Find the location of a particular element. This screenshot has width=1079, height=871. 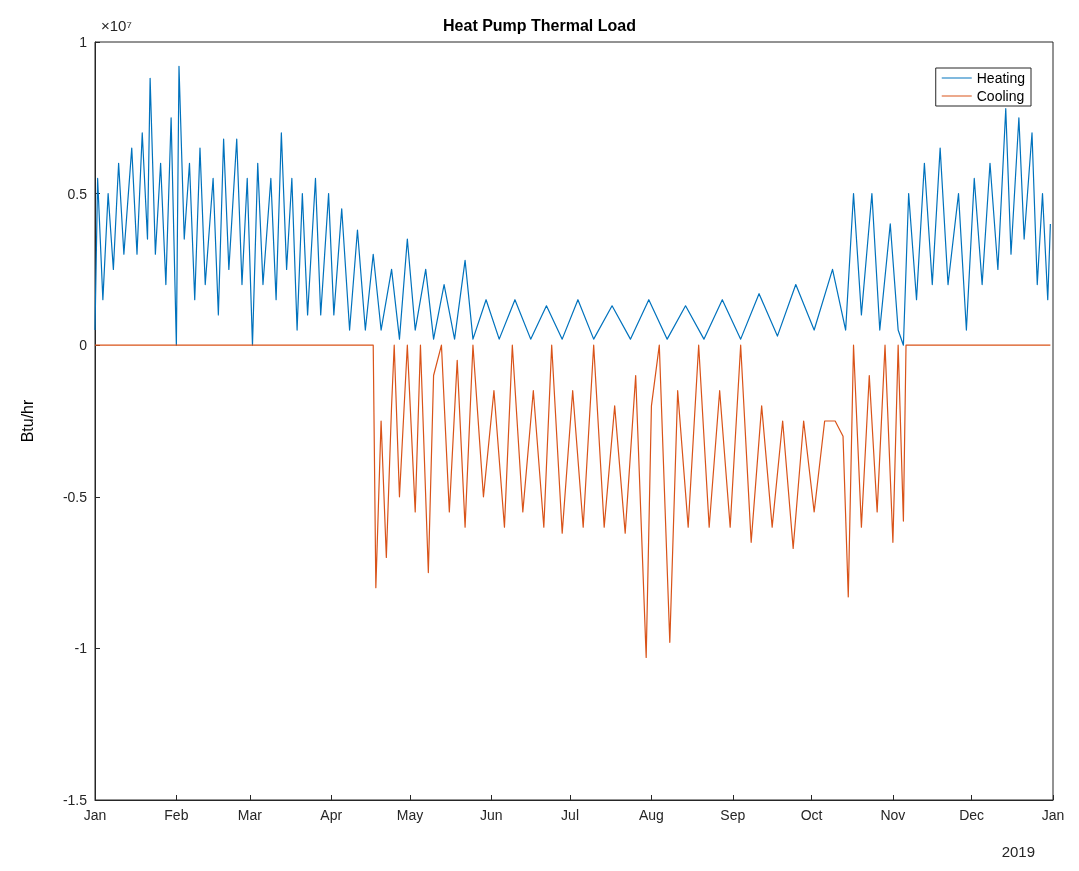

x-tick-label: Sep is located at coordinates (733, 815).